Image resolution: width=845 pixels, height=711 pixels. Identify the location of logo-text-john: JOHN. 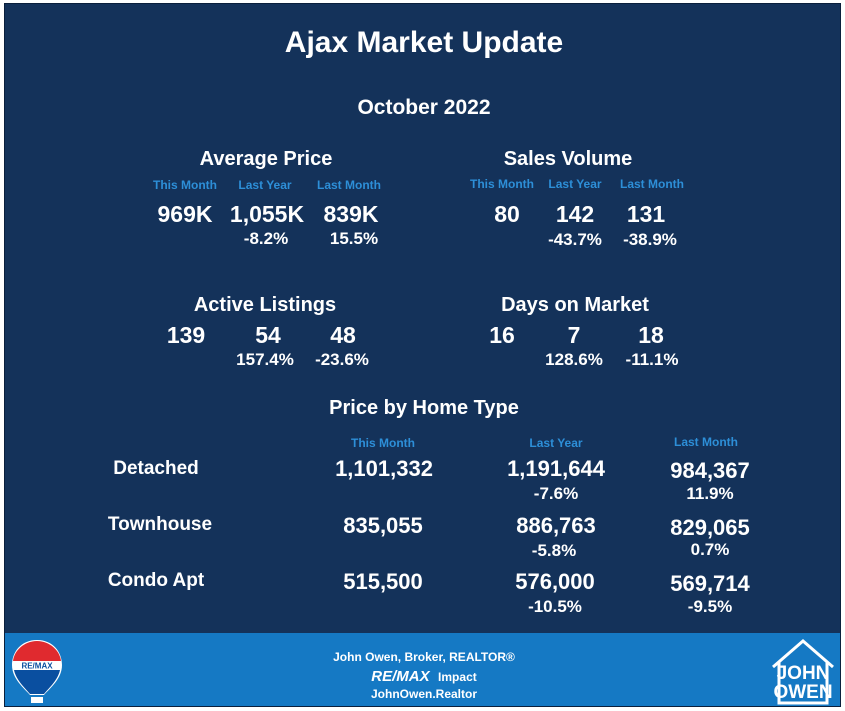
(803, 673).